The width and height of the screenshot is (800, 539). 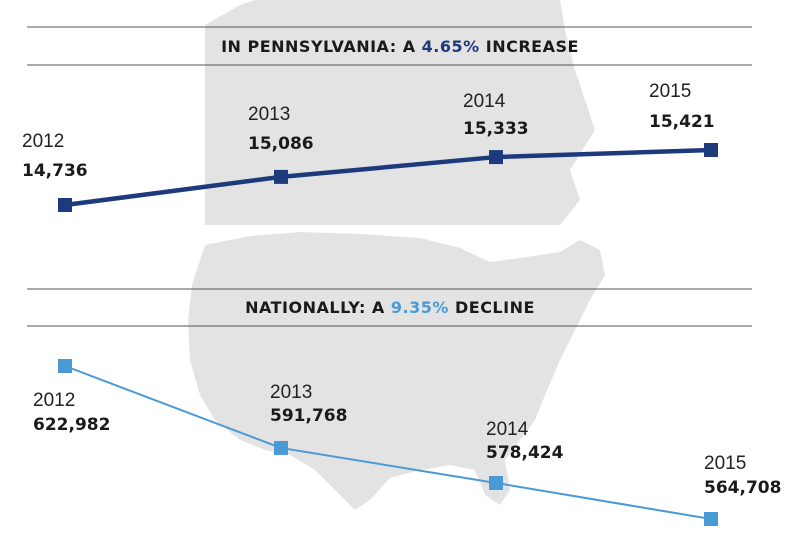 I want to click on national-value-label-2013: 591,768, so click(x=308, y=416).